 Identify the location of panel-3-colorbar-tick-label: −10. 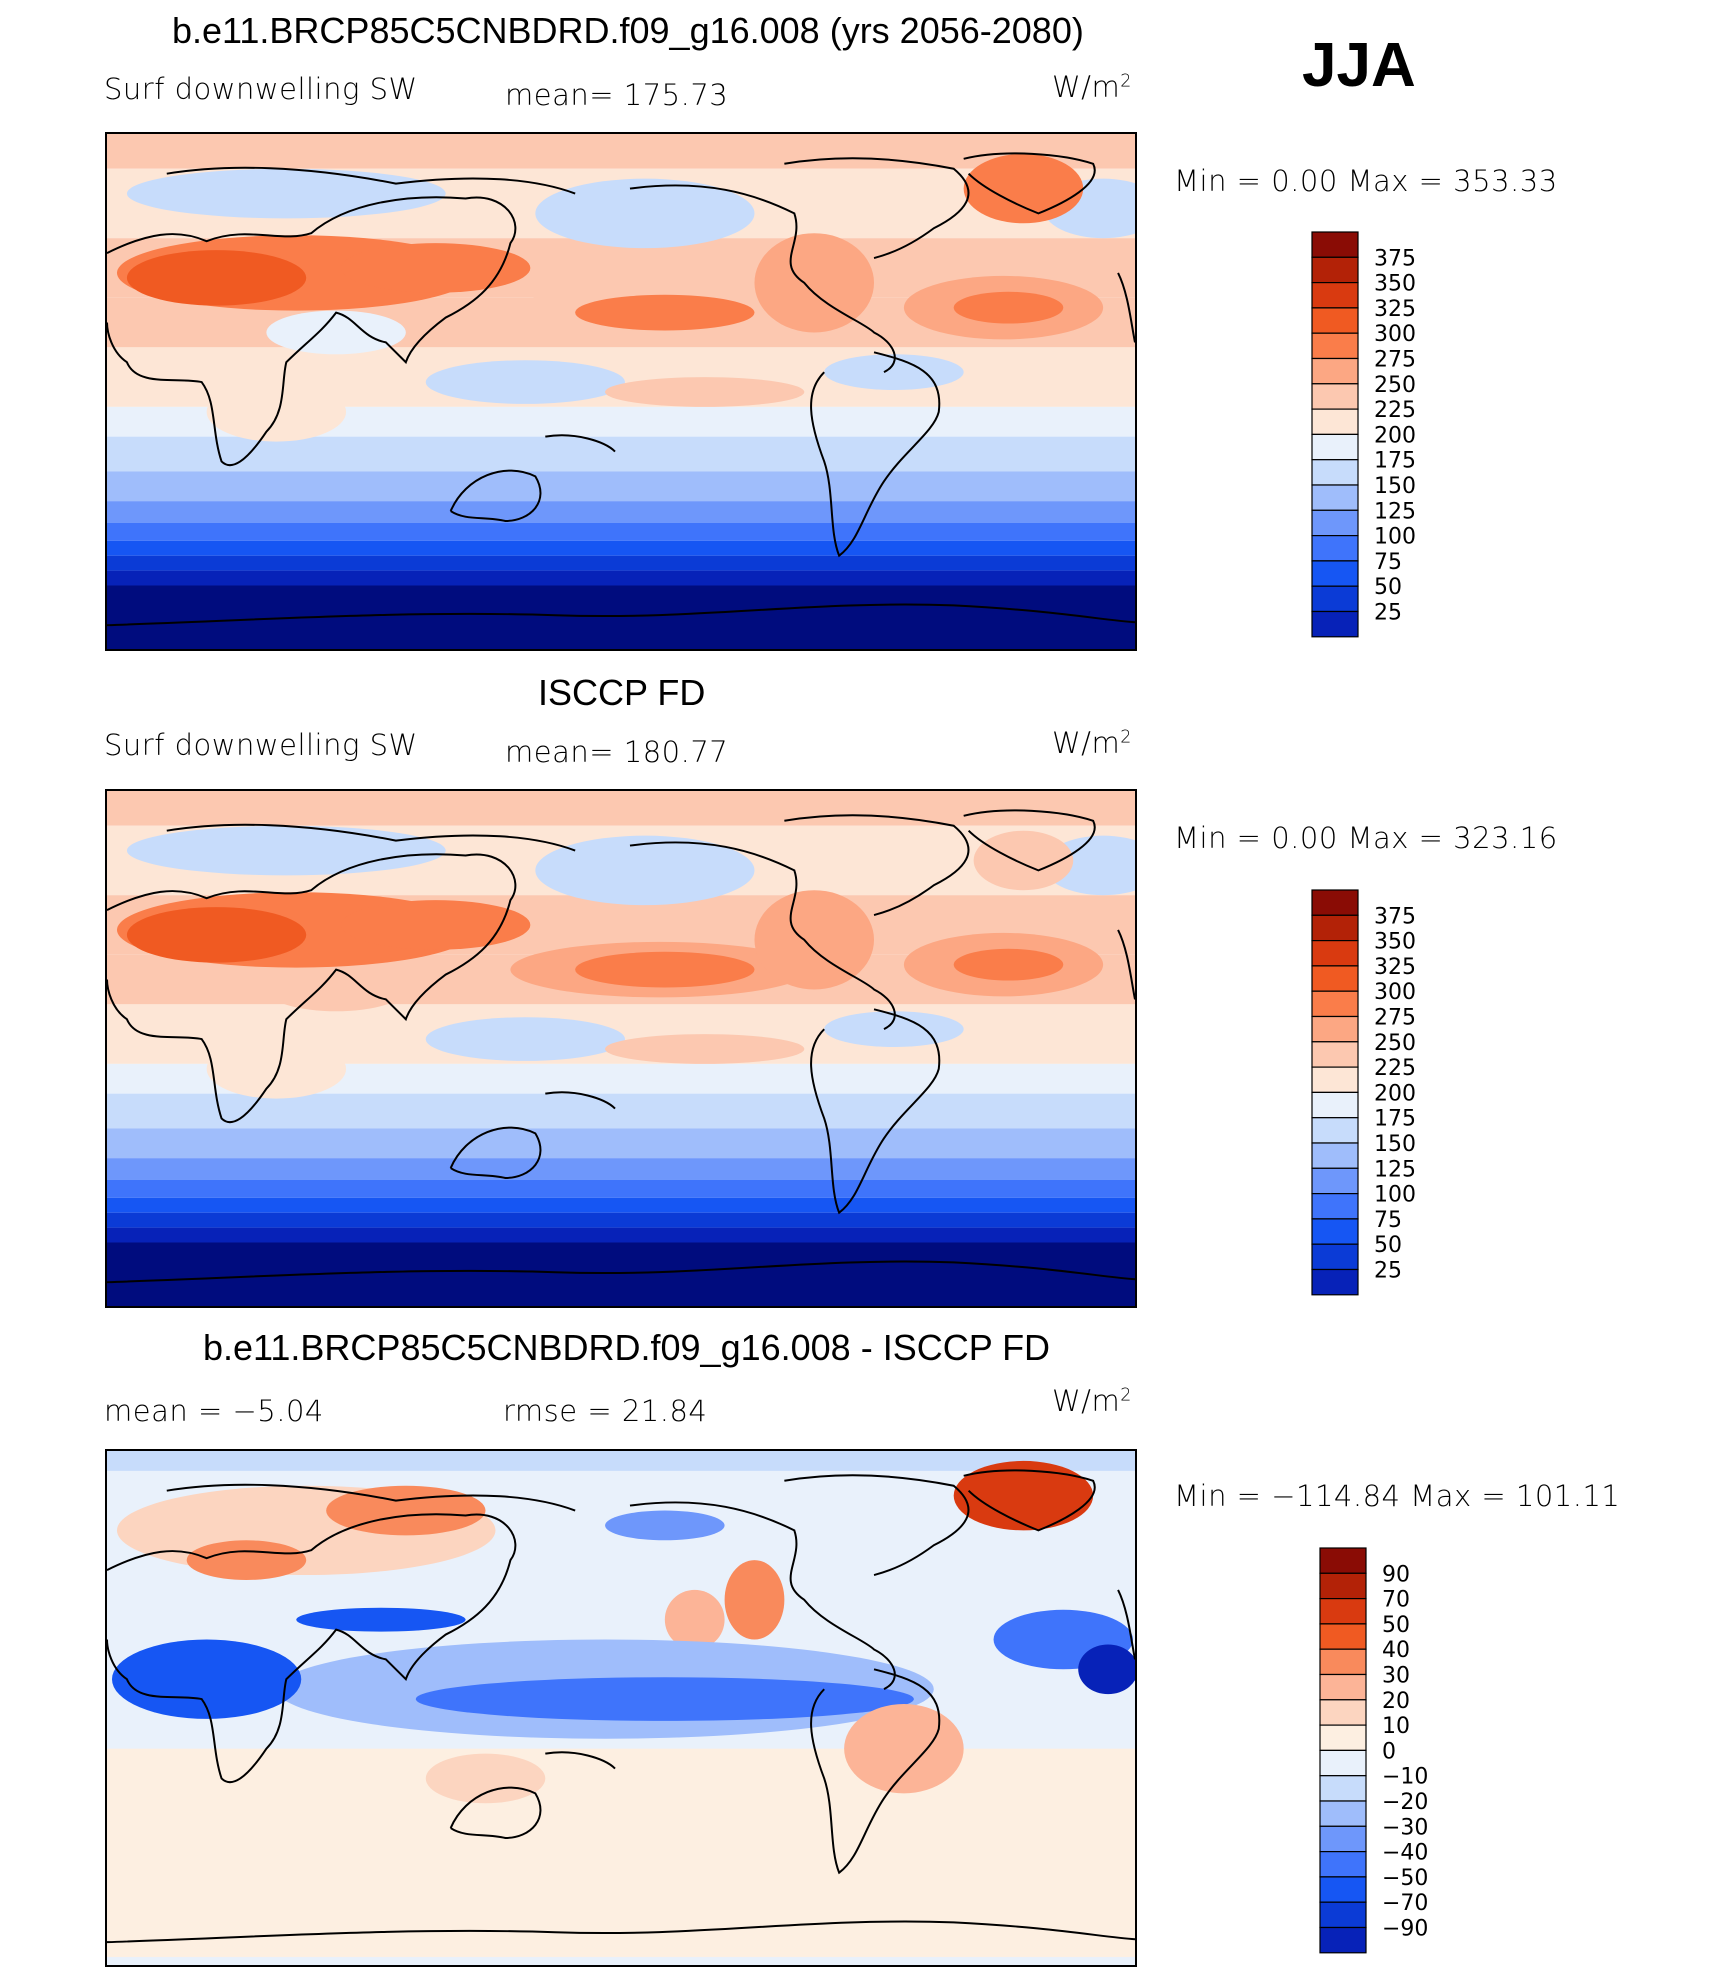
(1405, 1777).